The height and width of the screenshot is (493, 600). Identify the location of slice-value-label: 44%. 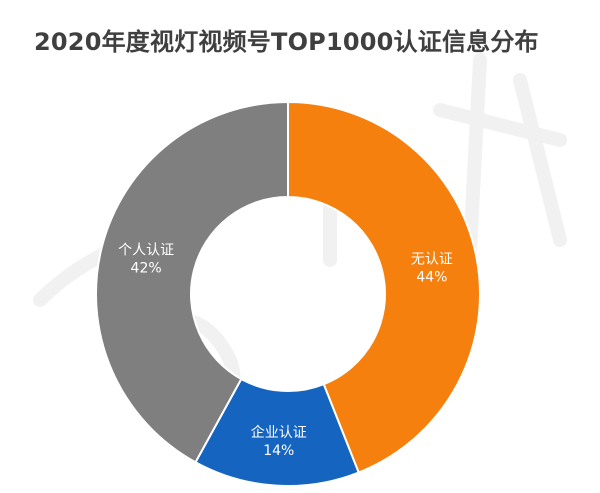
(431, 278).